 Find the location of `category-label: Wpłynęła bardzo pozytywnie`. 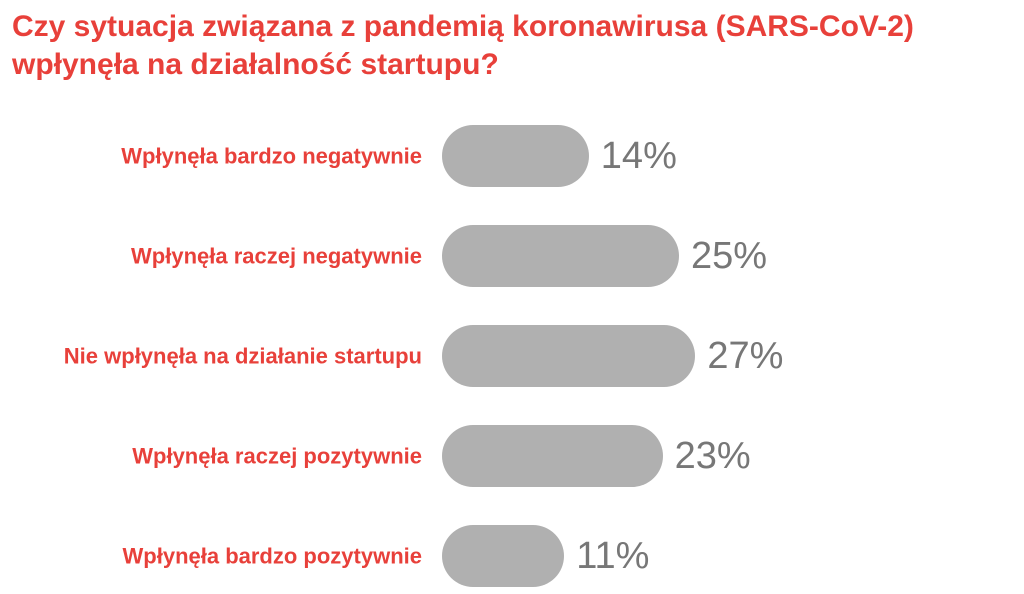

category-label: Wpłynęła bardzo pozytywnie is located at coordinates (272, 556).